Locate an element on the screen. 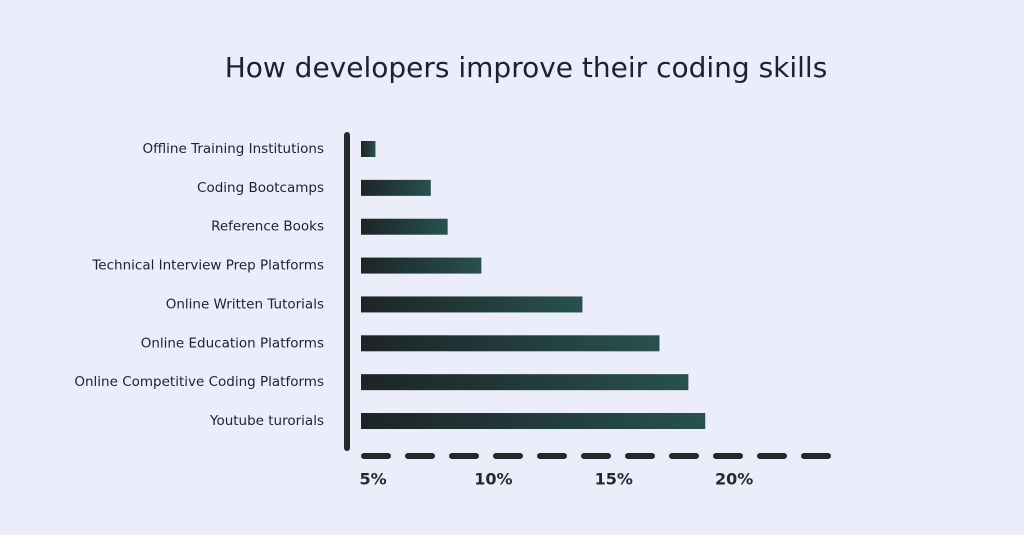 This screenshot has height=535, width=1024. y-tick-label: Offline Training Institutions is located at coordinates (234, 149).